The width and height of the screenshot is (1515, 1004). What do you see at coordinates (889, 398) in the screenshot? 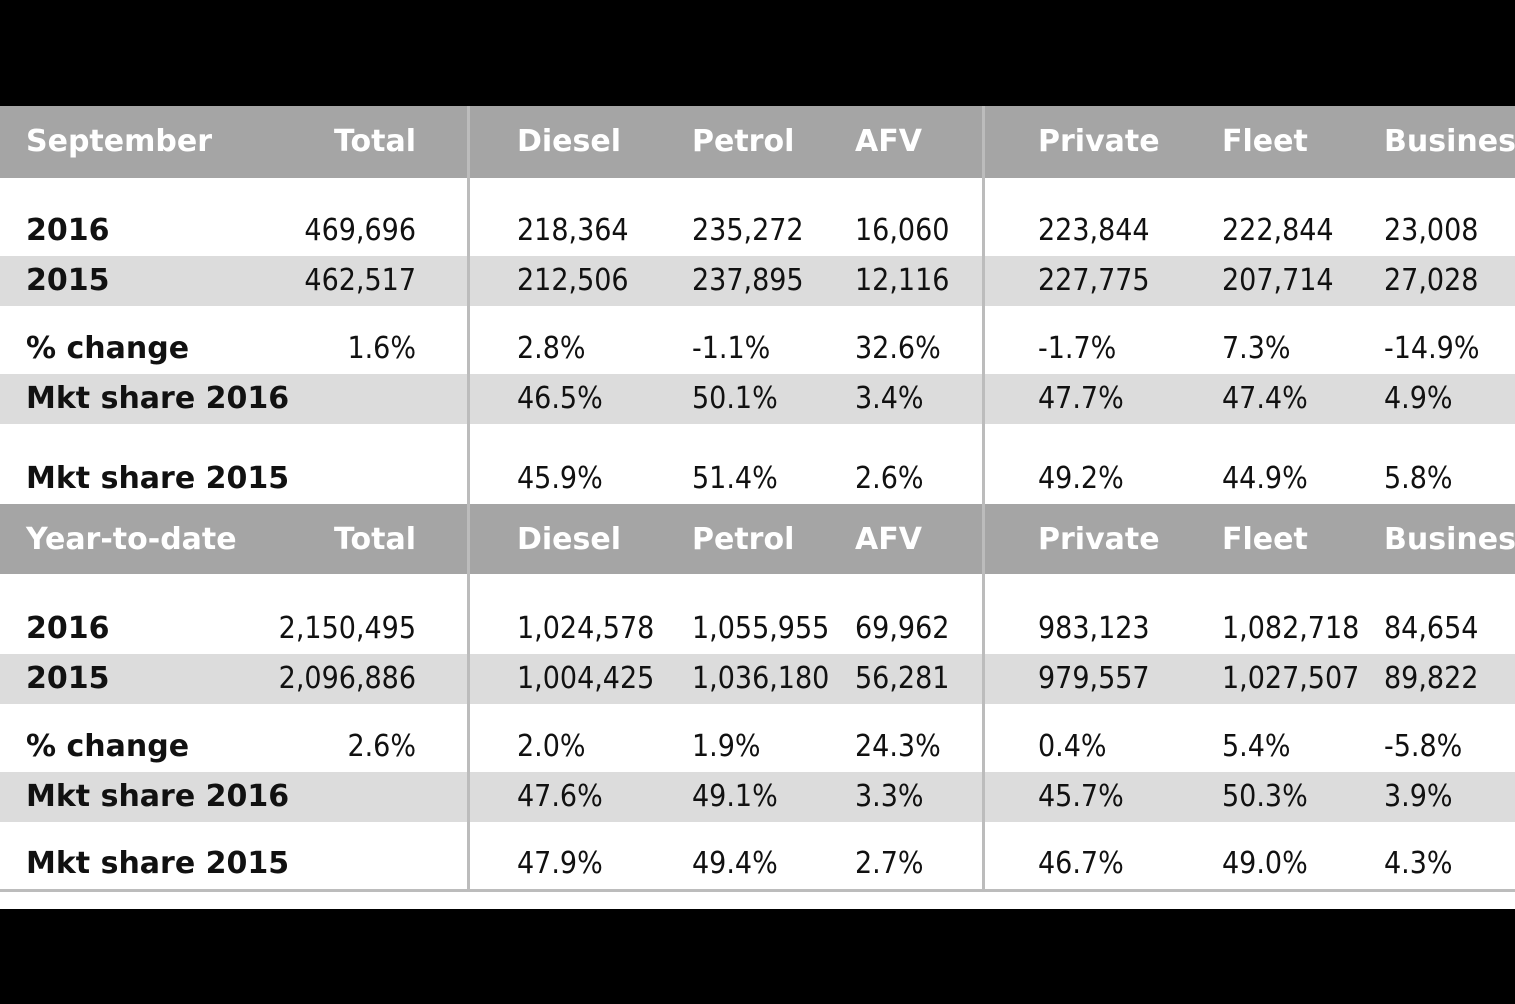
I see `table-cell: 3.4%` at bounding box center [889, 398].